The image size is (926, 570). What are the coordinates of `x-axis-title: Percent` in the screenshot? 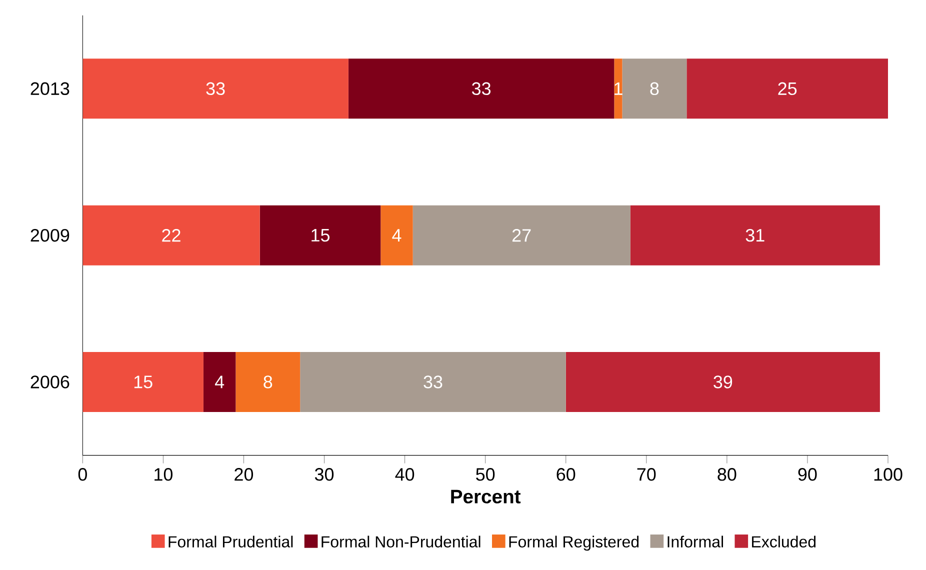 It's located at (486, 497).